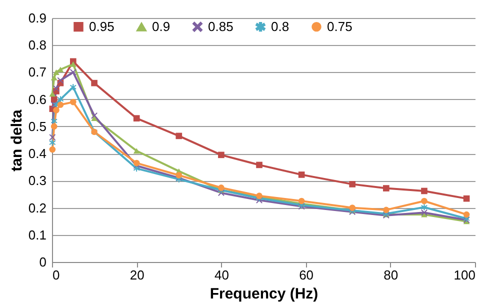  I want to click on x-tick-label: 20, so click(137, 275).